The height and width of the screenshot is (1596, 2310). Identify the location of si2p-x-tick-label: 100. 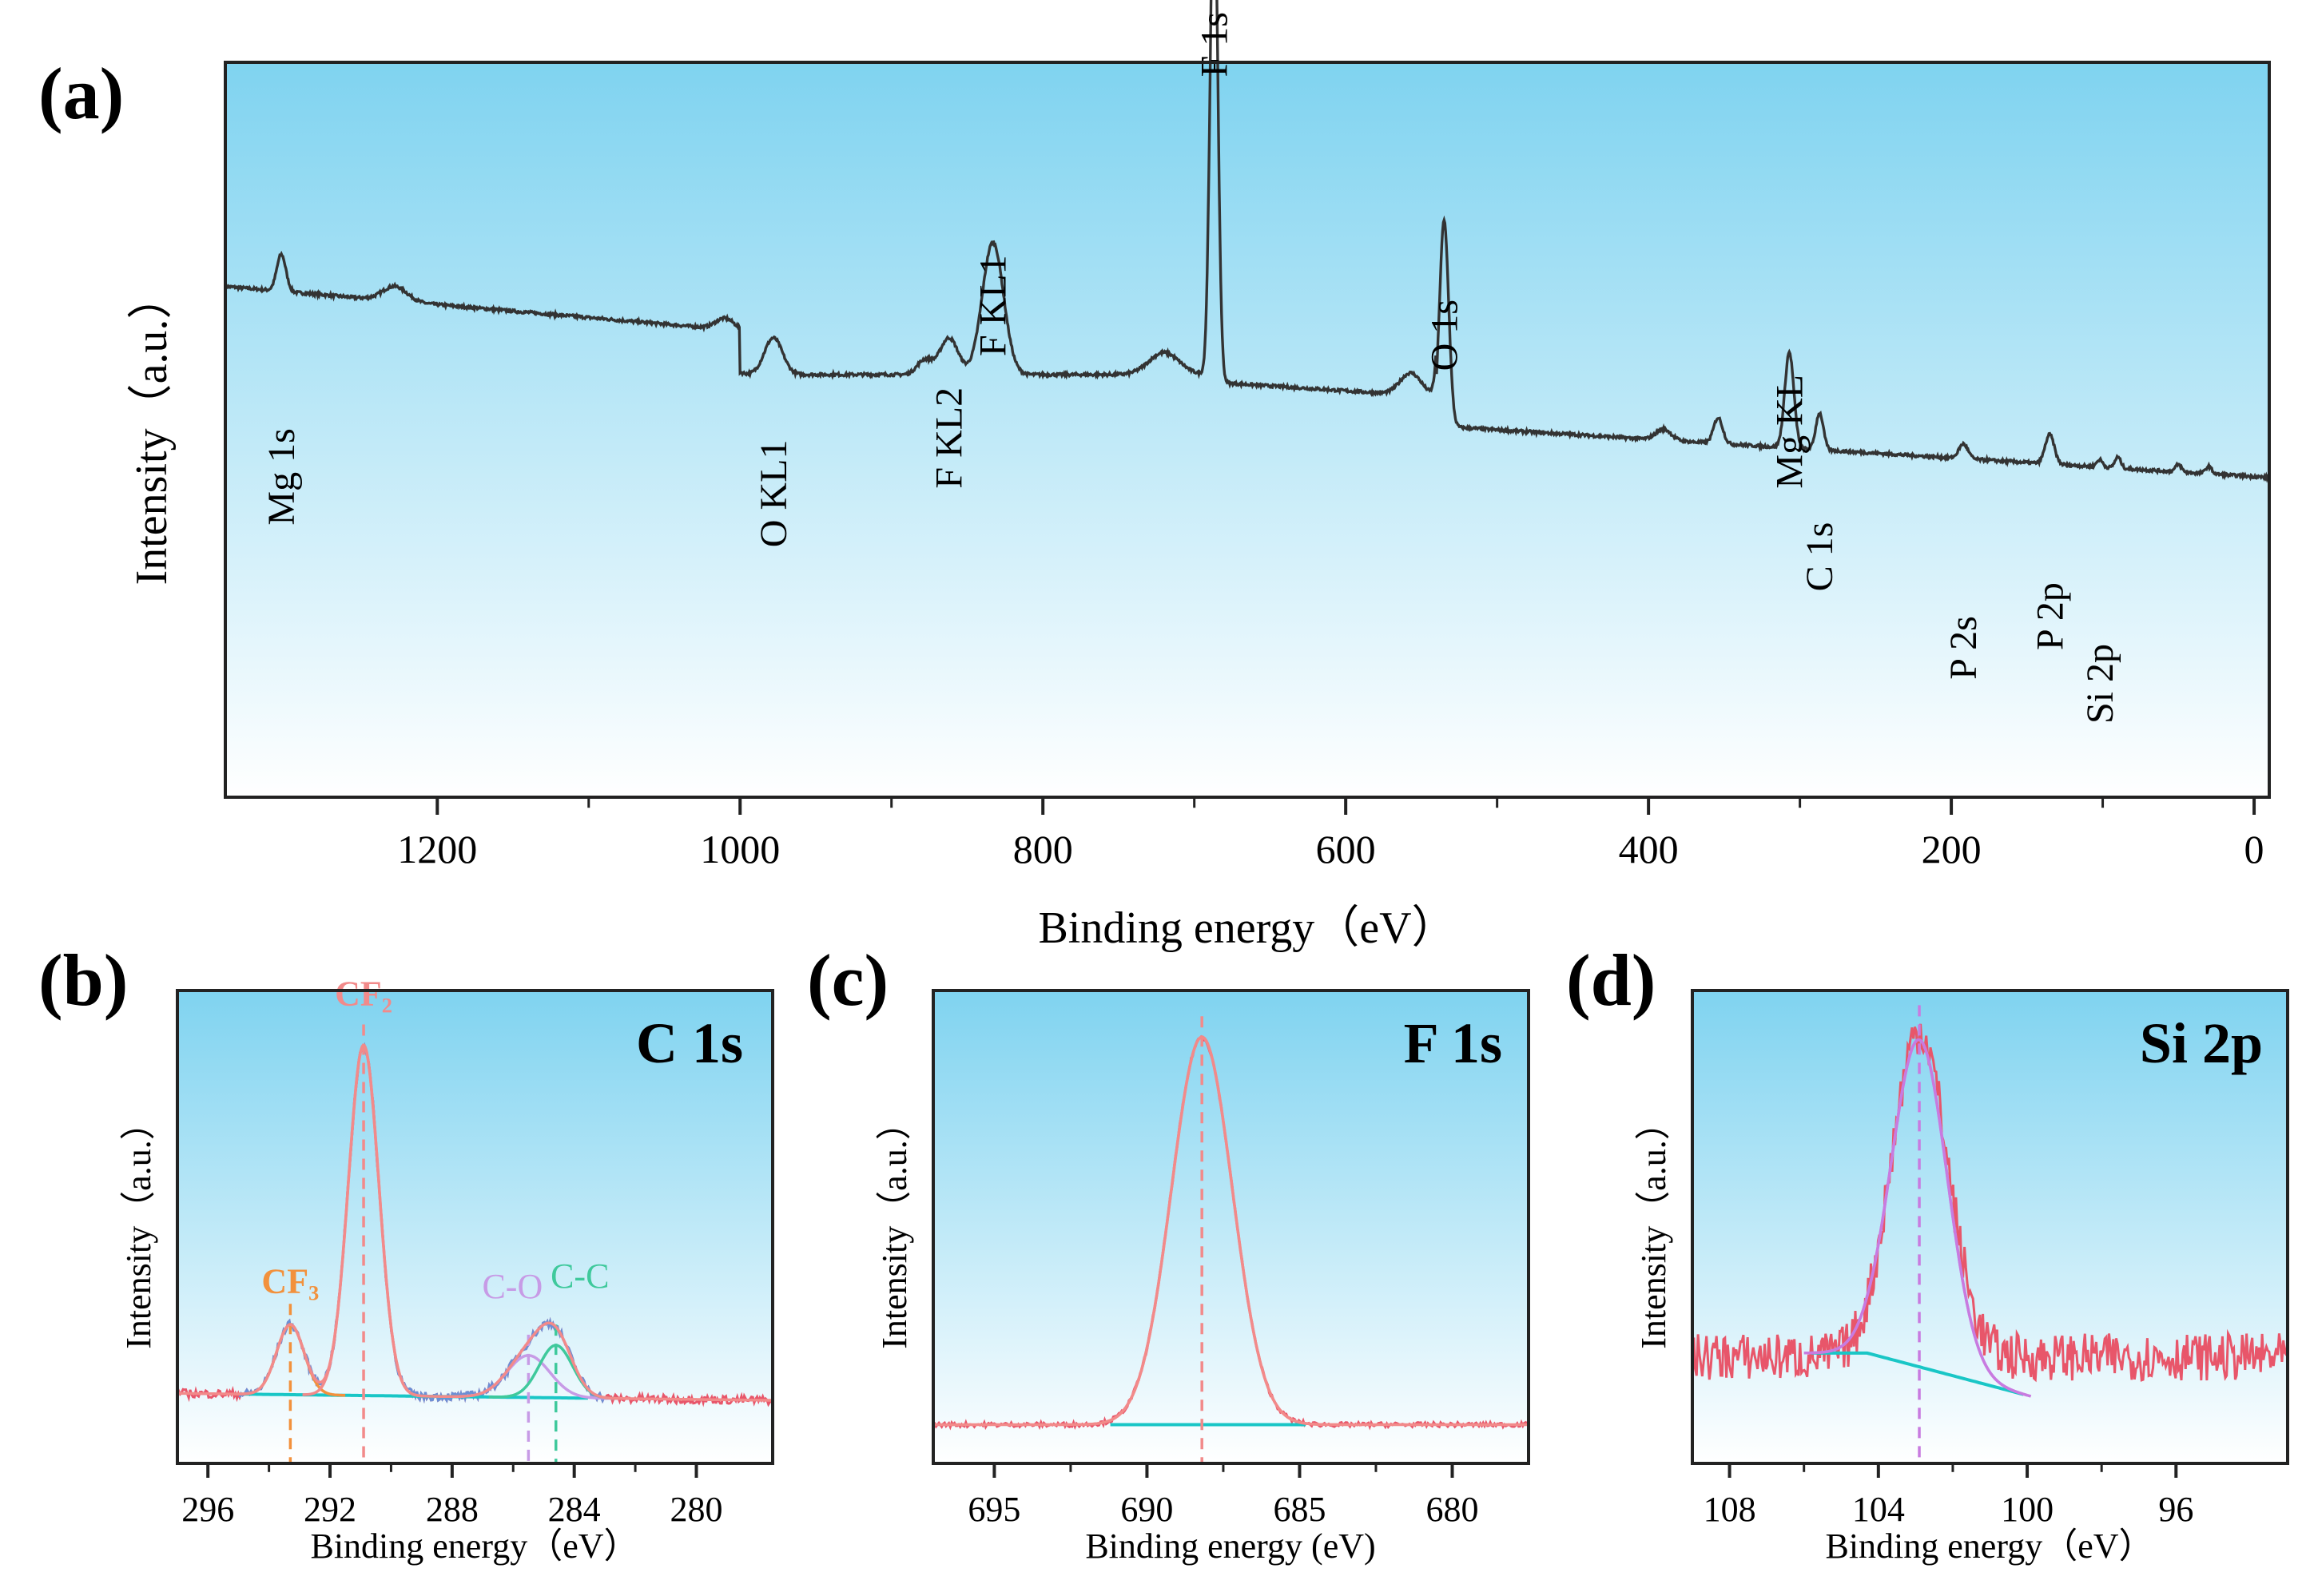
(2027, 1509).